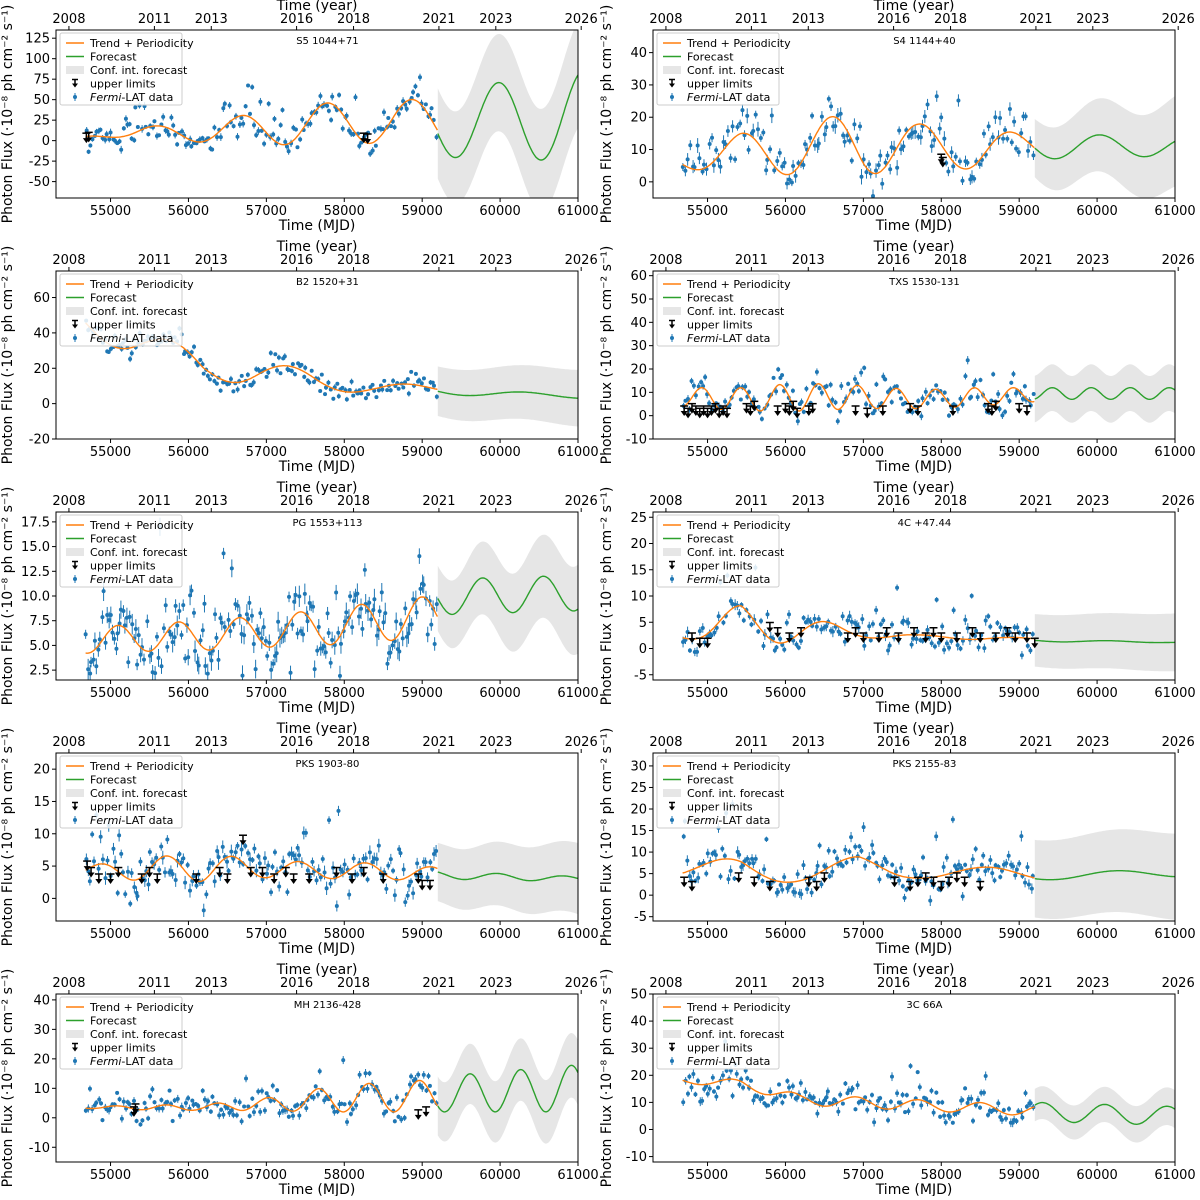  I want to click on x-tick-label: 55000, so click(110, 693).